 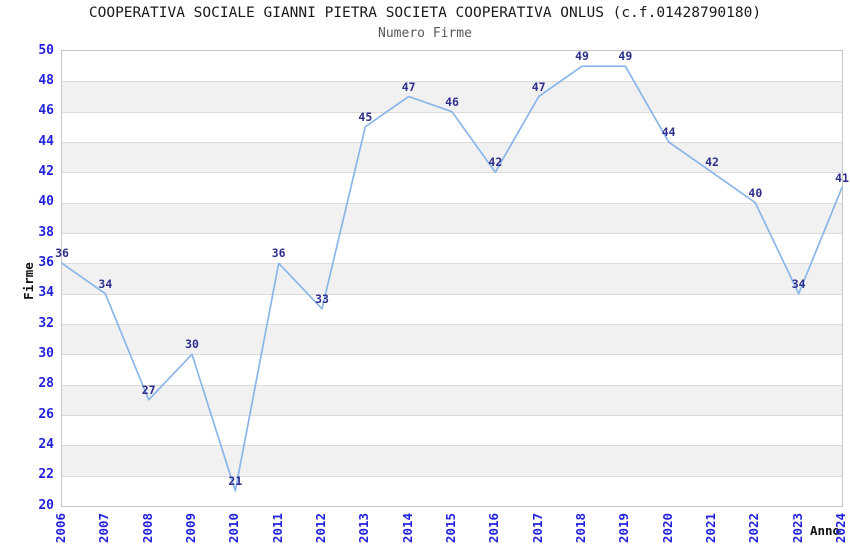 I want to click on data-point-label: 30, so click(x=192, y=344).